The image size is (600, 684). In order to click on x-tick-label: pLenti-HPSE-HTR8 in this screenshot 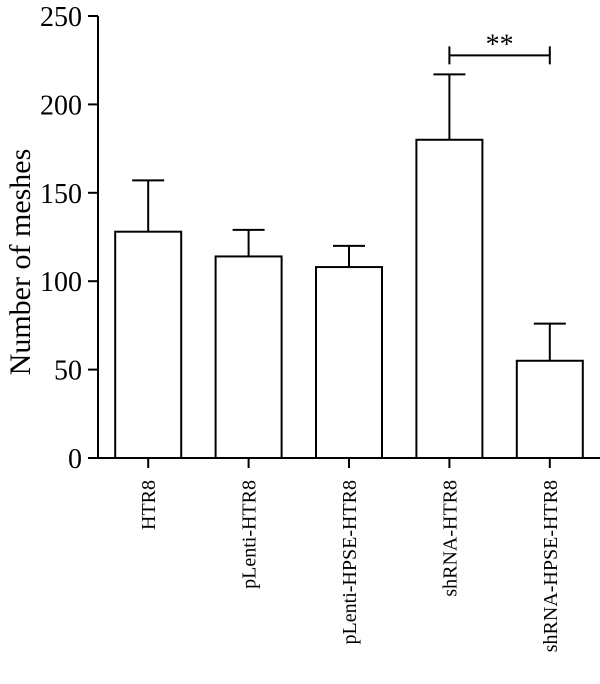, I will do `click(350, 562)`.